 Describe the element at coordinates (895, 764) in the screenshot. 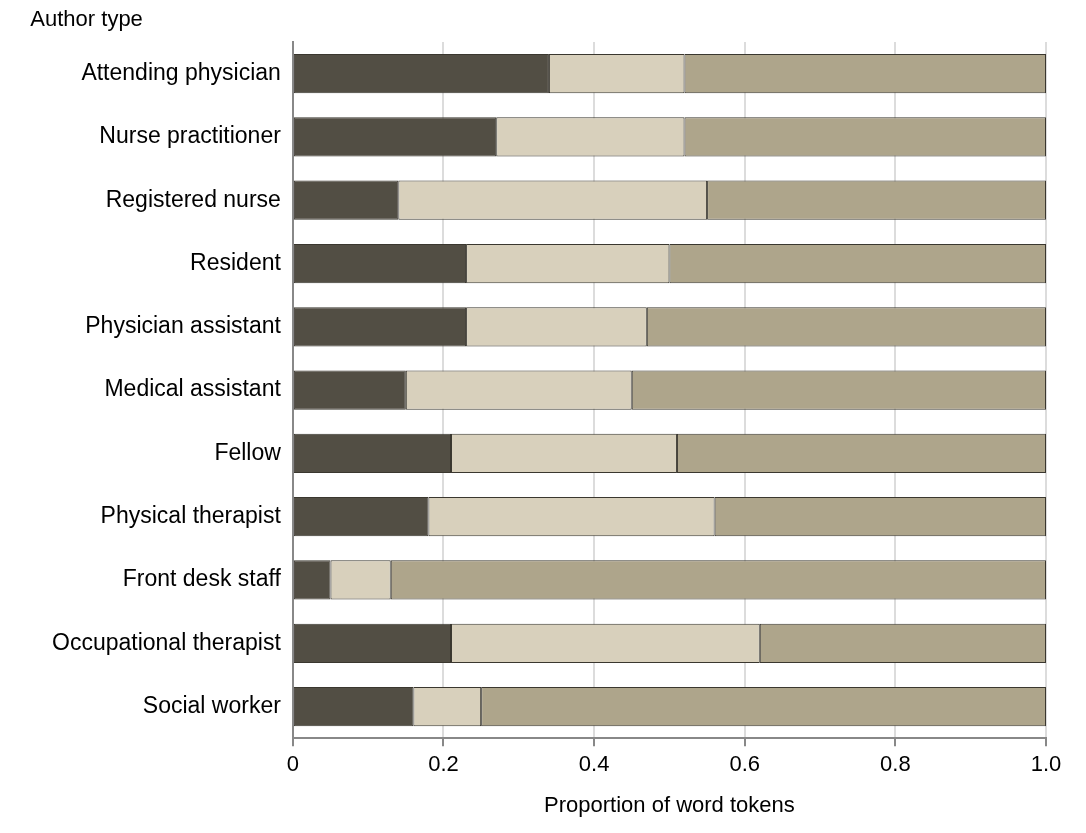

I see `x-tick-label: 0.8` at that location.